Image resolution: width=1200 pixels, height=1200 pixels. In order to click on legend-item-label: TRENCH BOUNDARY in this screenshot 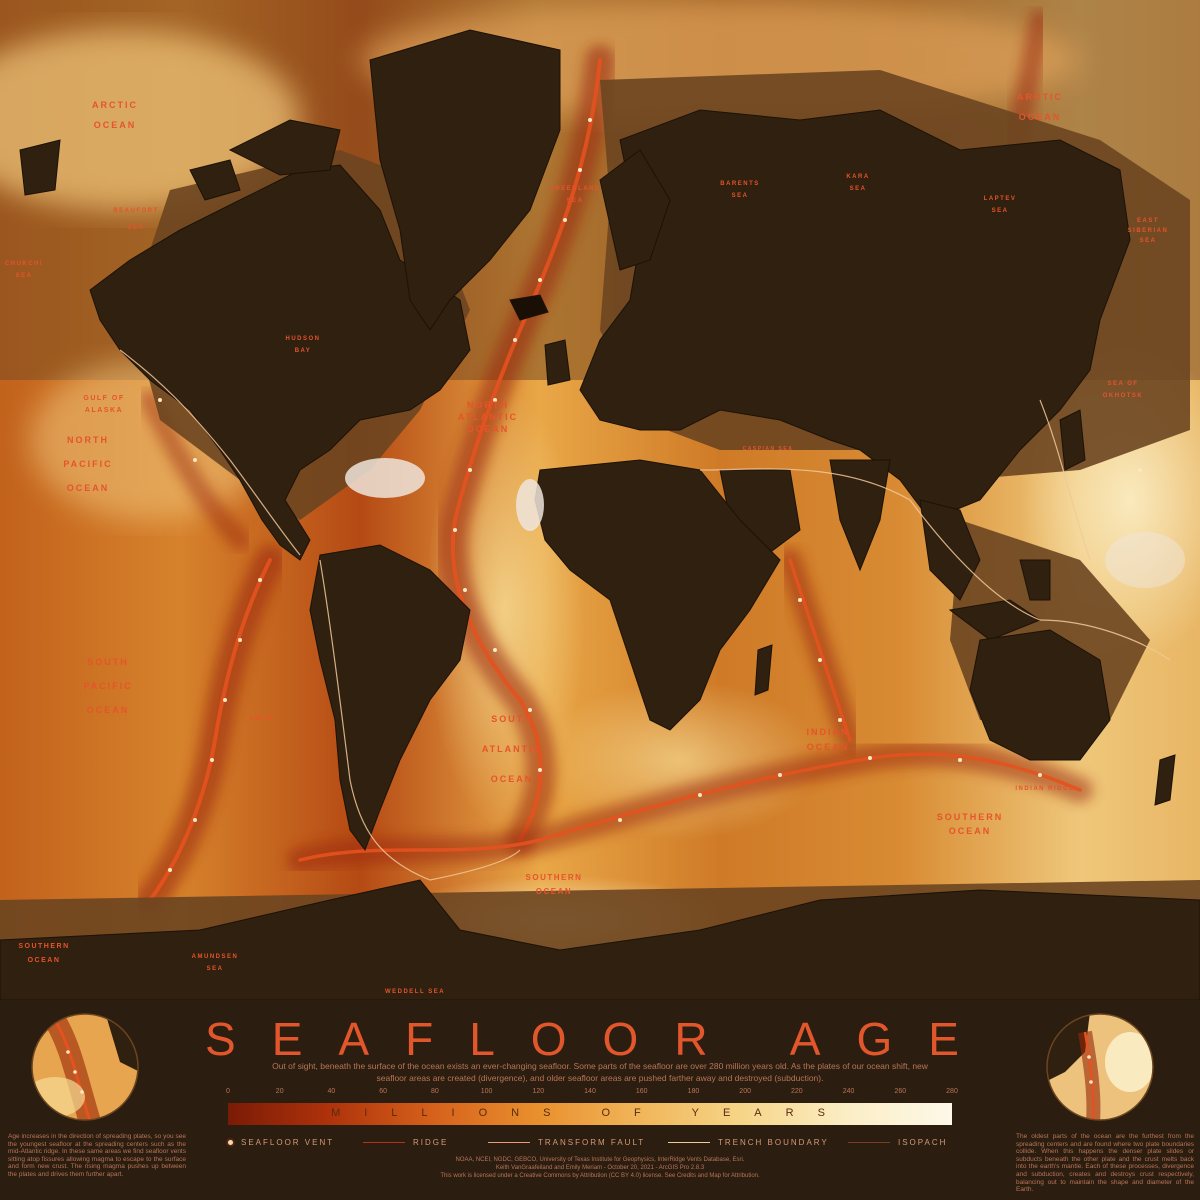, I will do `click(773, 1142)`.